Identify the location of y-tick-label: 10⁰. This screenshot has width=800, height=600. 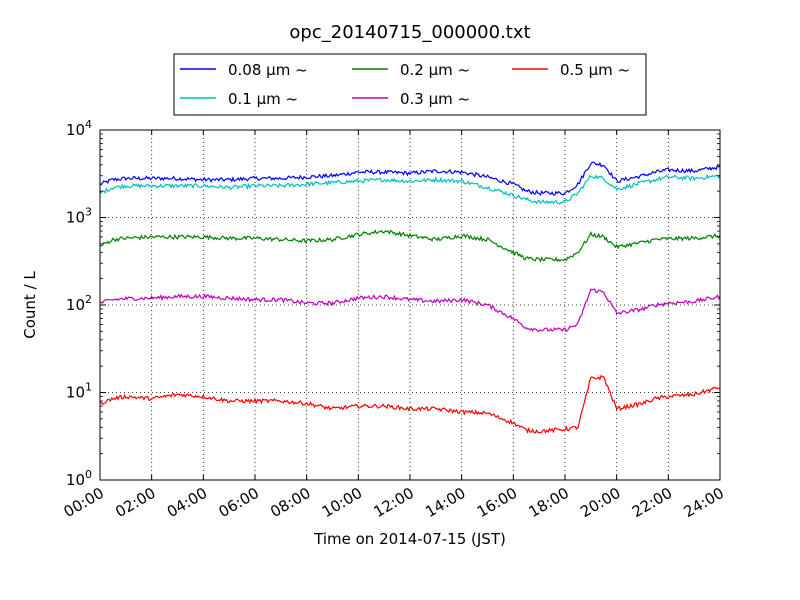
(79, 478).